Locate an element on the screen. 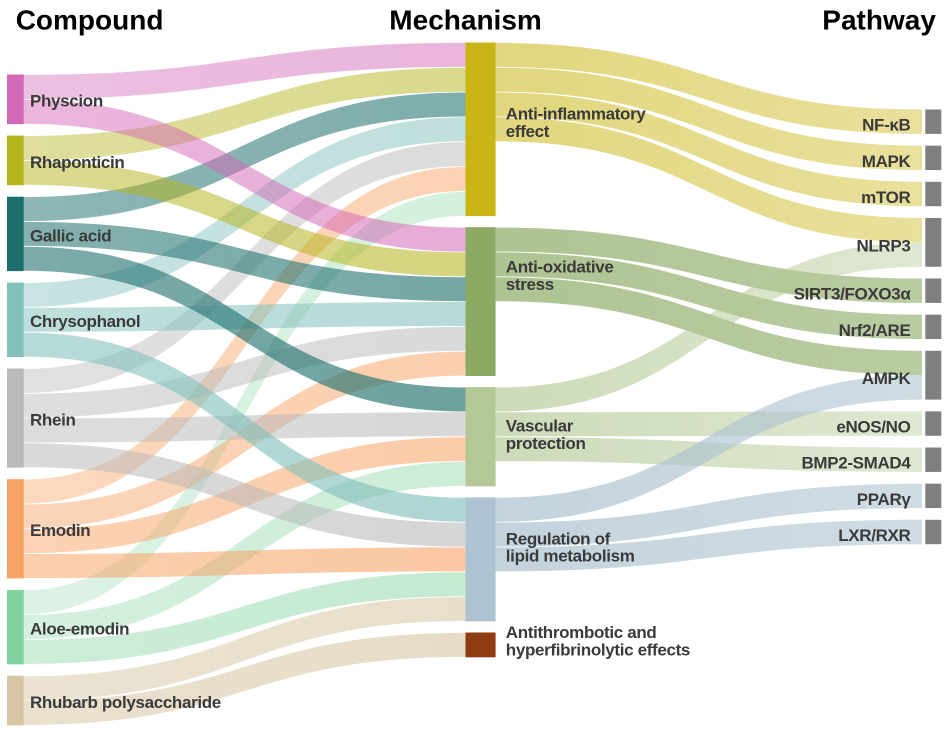 The image size is (945, 731). svg-text: hyperfibrinolytic effects is located at coordinates (598, 649).